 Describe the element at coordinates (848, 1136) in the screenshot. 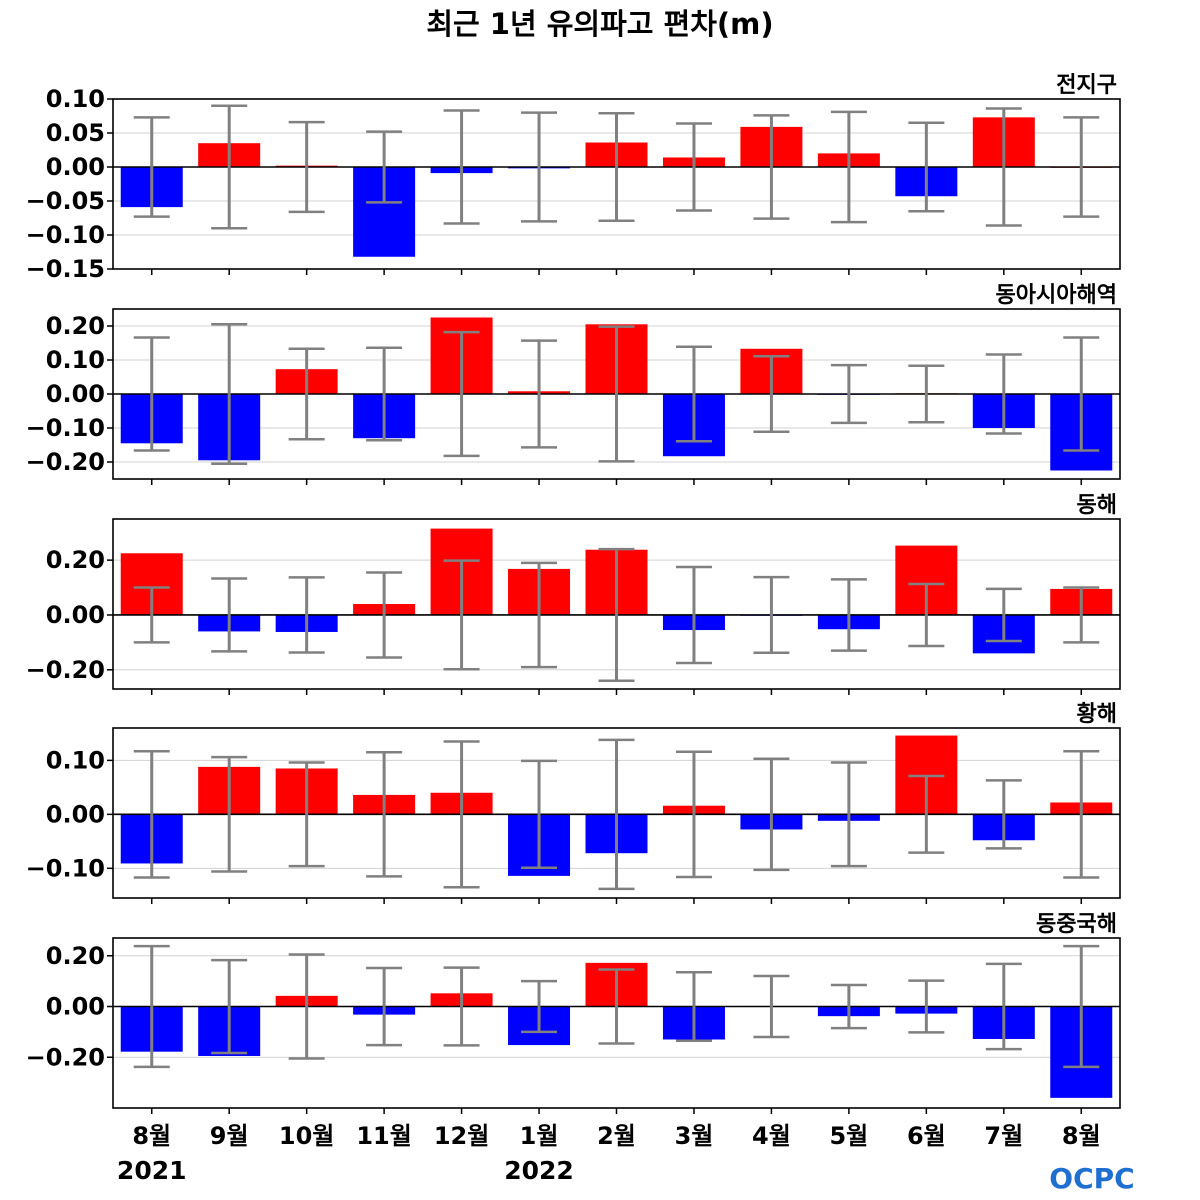

I see `x-tick-label: 5월` at that location.